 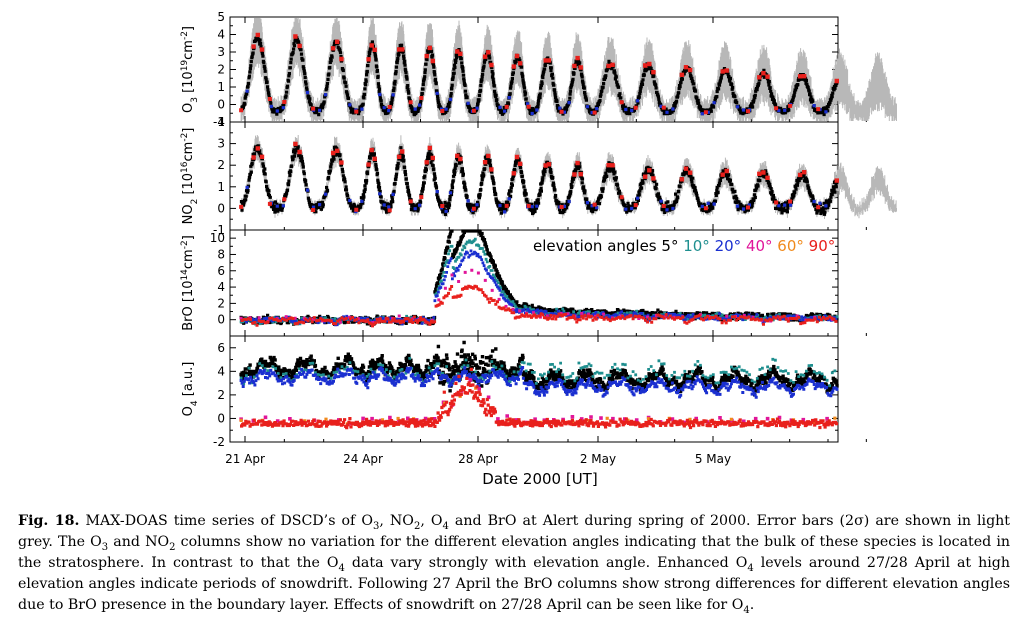 I want to click on data-points-o4, so click(x=539, y=385).